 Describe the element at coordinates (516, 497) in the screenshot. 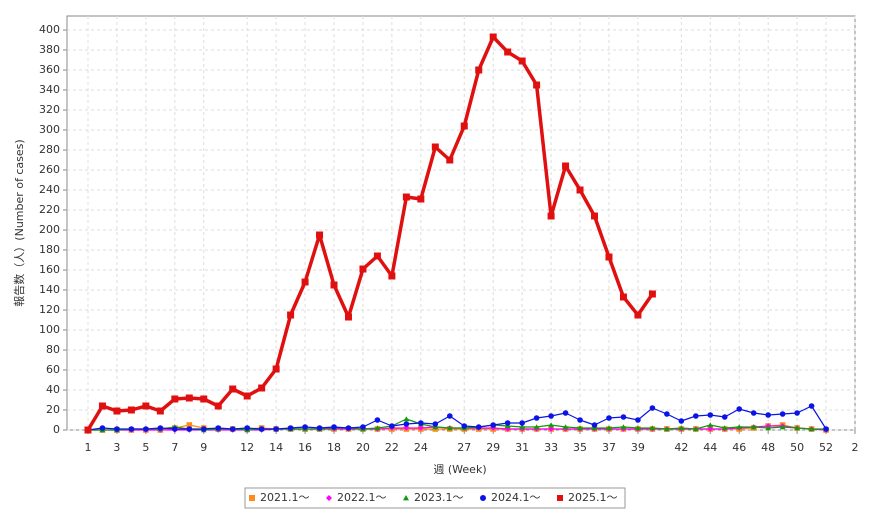

I see `legend-label: 2024.1～` at that location.